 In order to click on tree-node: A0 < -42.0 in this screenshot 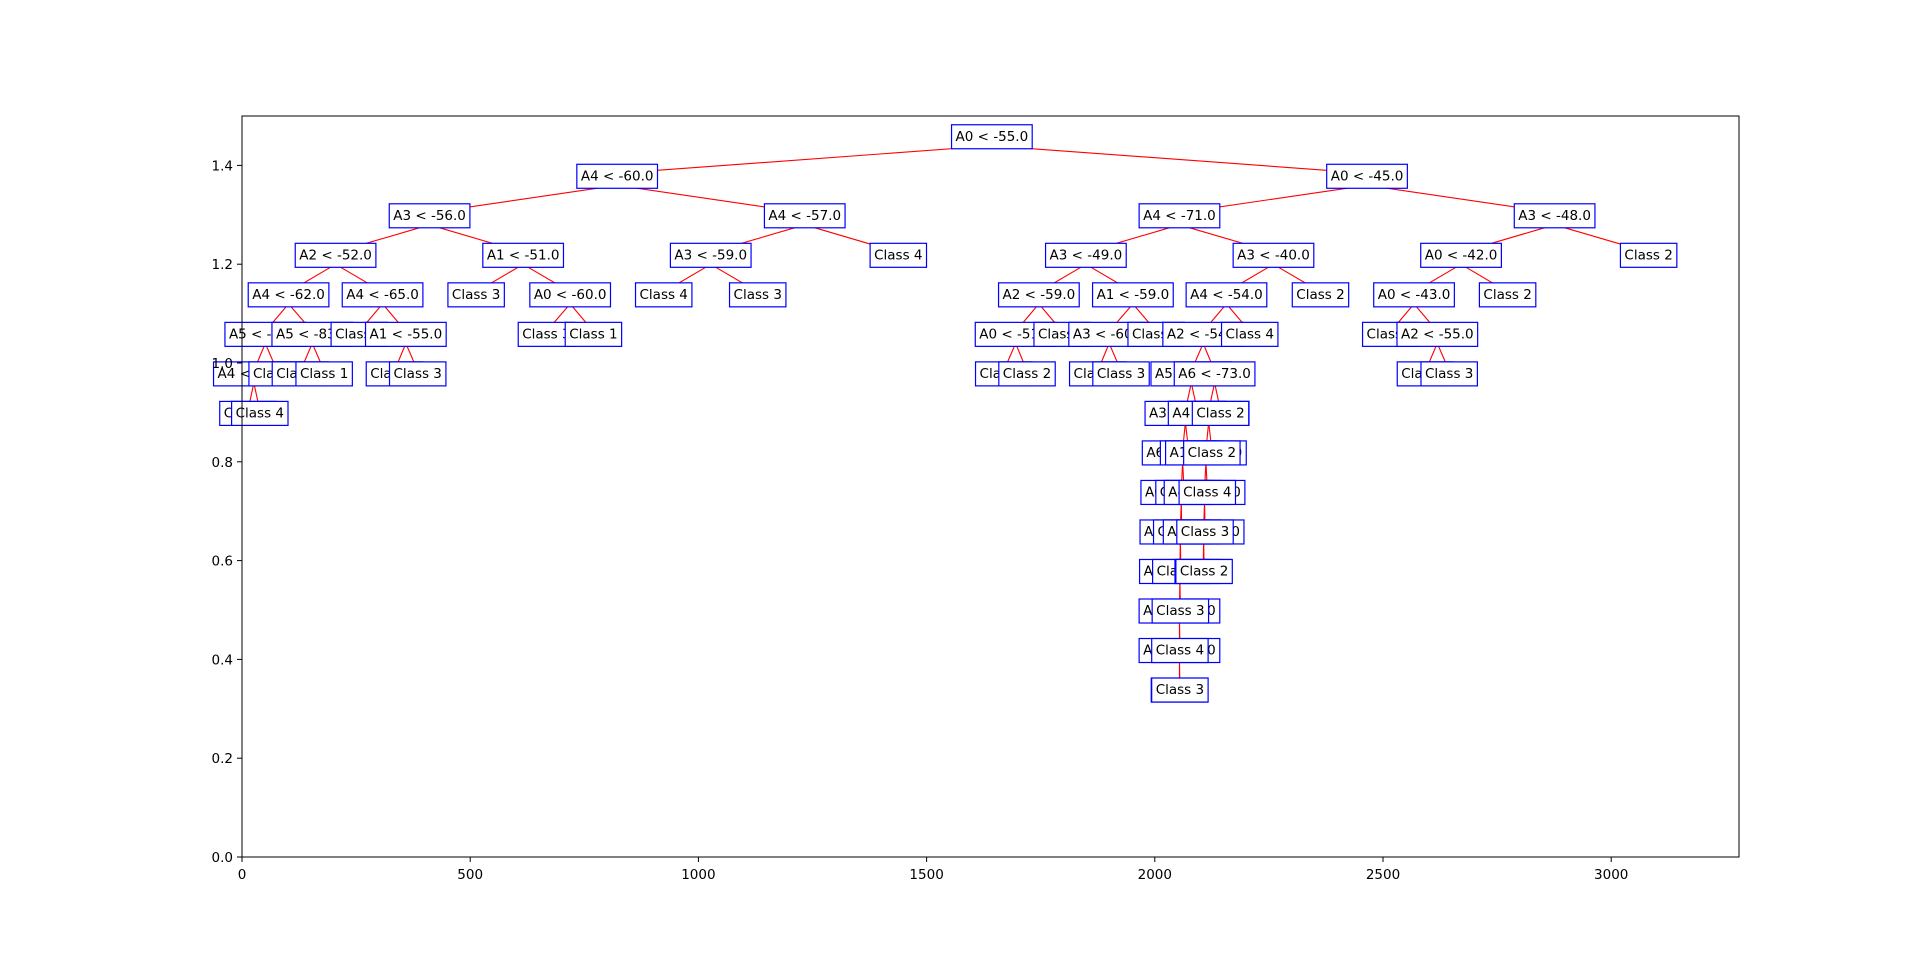, I will do `click(1461, 255)`.